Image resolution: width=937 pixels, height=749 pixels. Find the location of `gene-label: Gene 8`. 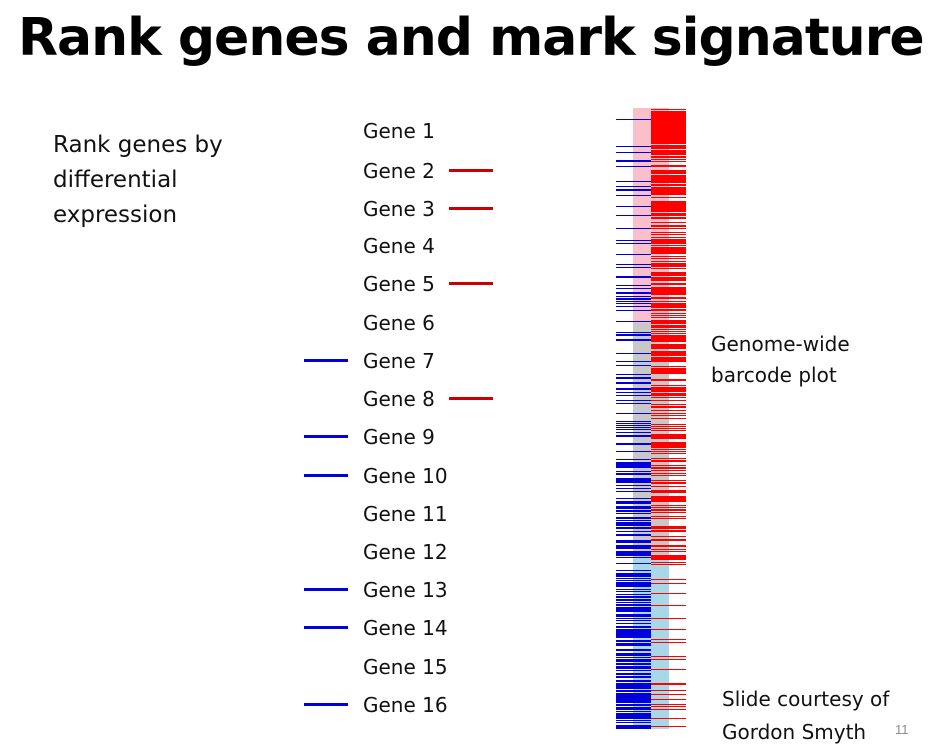

gene-label: Gene 8 is located at coordinates (399, 399).